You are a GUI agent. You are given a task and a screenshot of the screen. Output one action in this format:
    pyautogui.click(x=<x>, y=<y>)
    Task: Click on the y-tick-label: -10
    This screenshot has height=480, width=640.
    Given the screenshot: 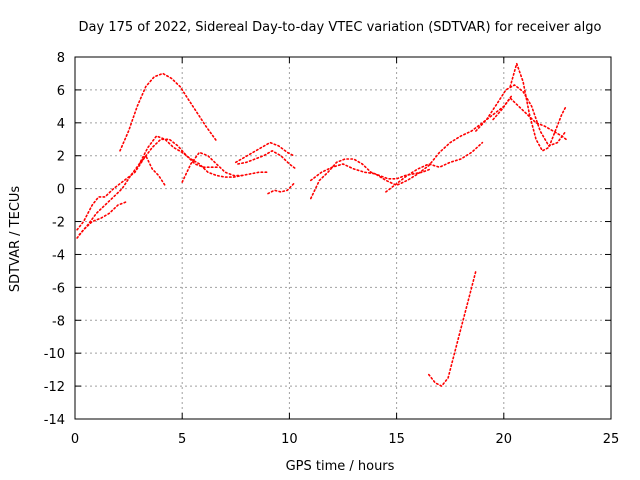 What is the action you would take?
    pyautogui.click(x=54, y=354)
    